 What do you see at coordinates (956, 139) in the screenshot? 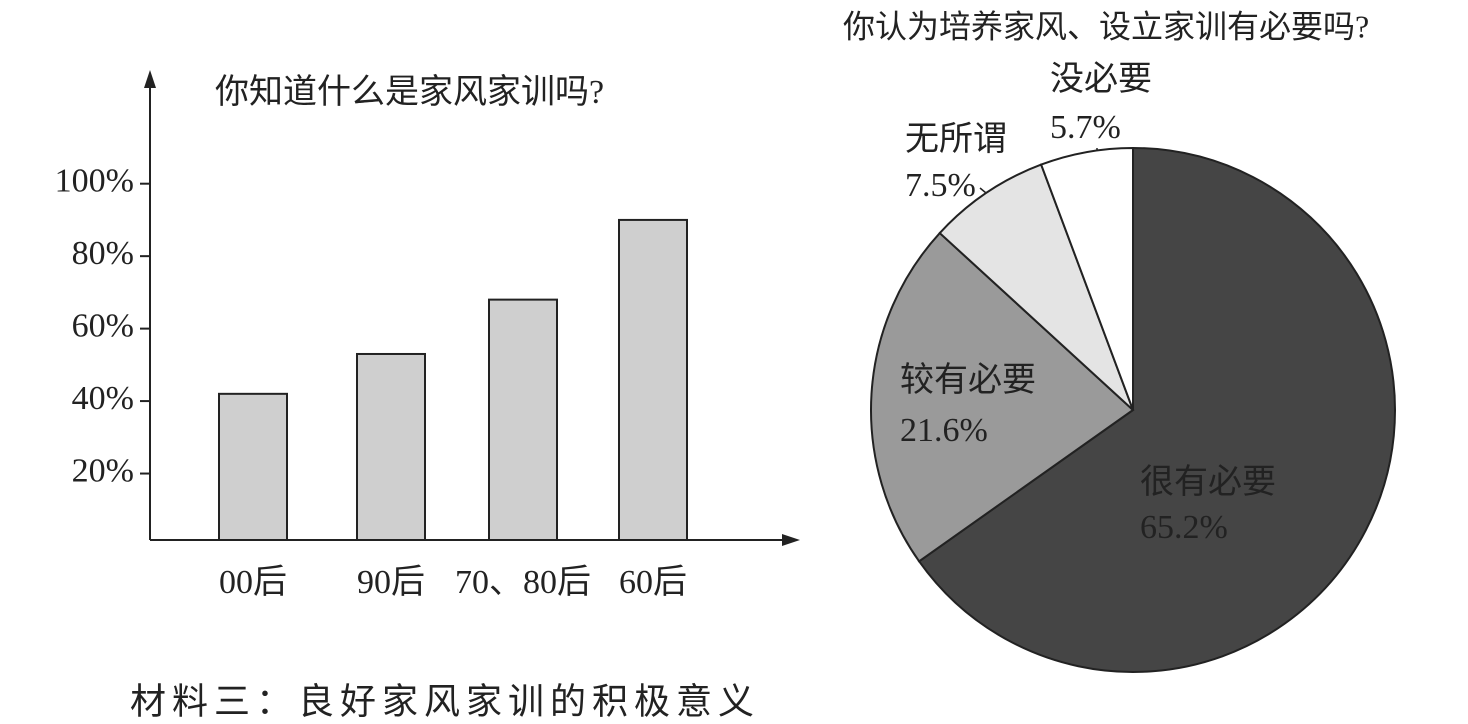
I see `slice-name: 无所谓` at bounding box center [956, 139].